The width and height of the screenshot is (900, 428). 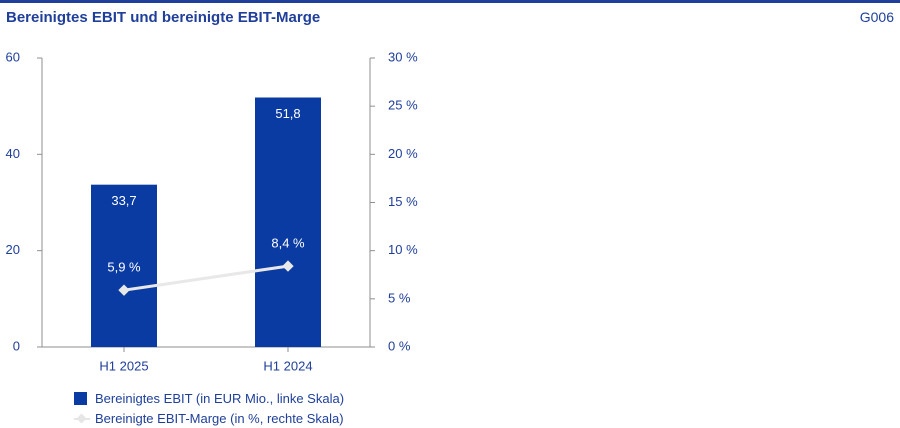 What do you see at coordinates (403, 153) in the screenshot?
I see `y-right-tick-label: 20 %` at bounding box center [403, 153].